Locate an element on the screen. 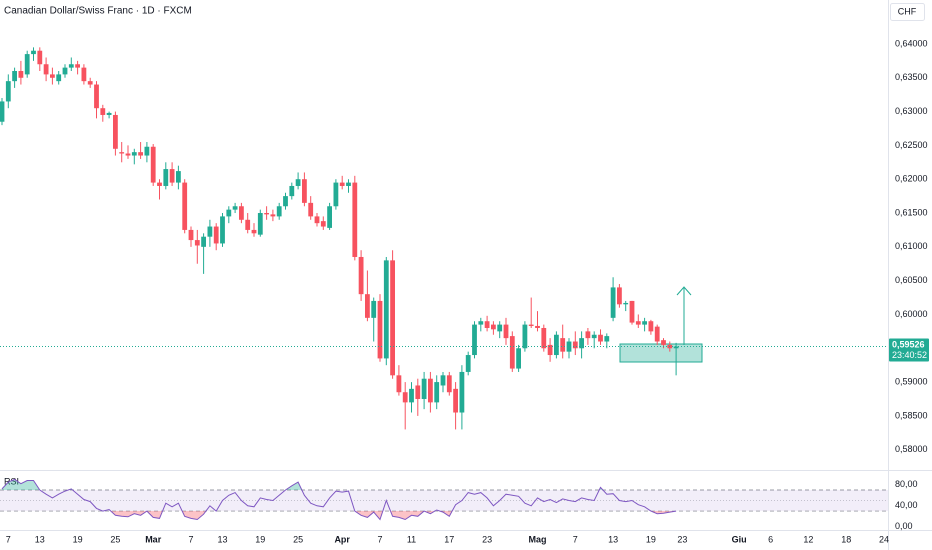 The width and height of the screenshot is (932, 550). x-tick-label: 13 is located at coordinates (222, 539).